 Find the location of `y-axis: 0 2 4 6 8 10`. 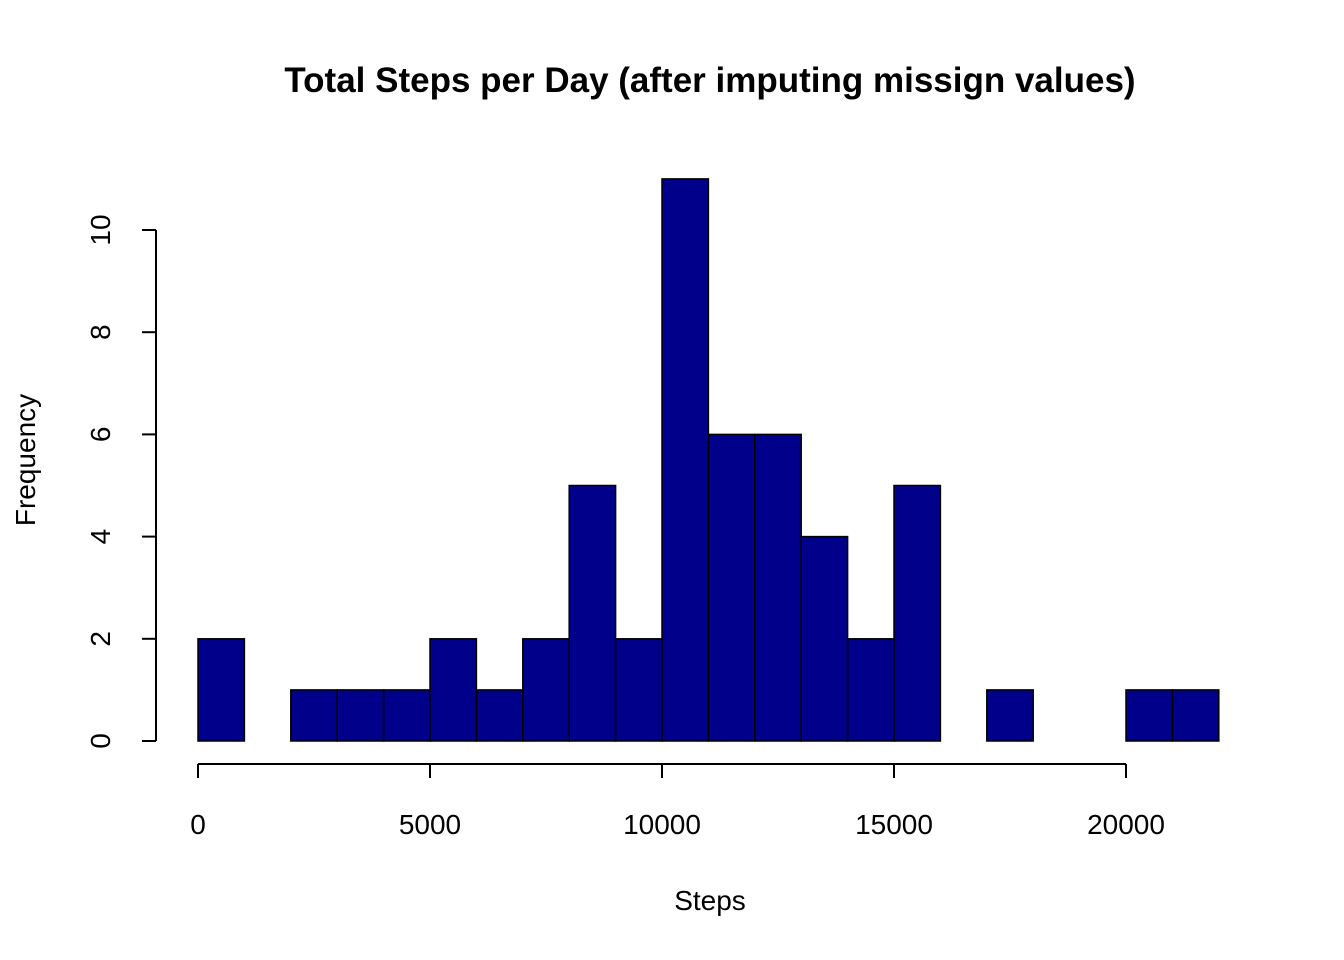

y-axis: 0 2 4 6 8 10 is located at coordinates (121, 481).